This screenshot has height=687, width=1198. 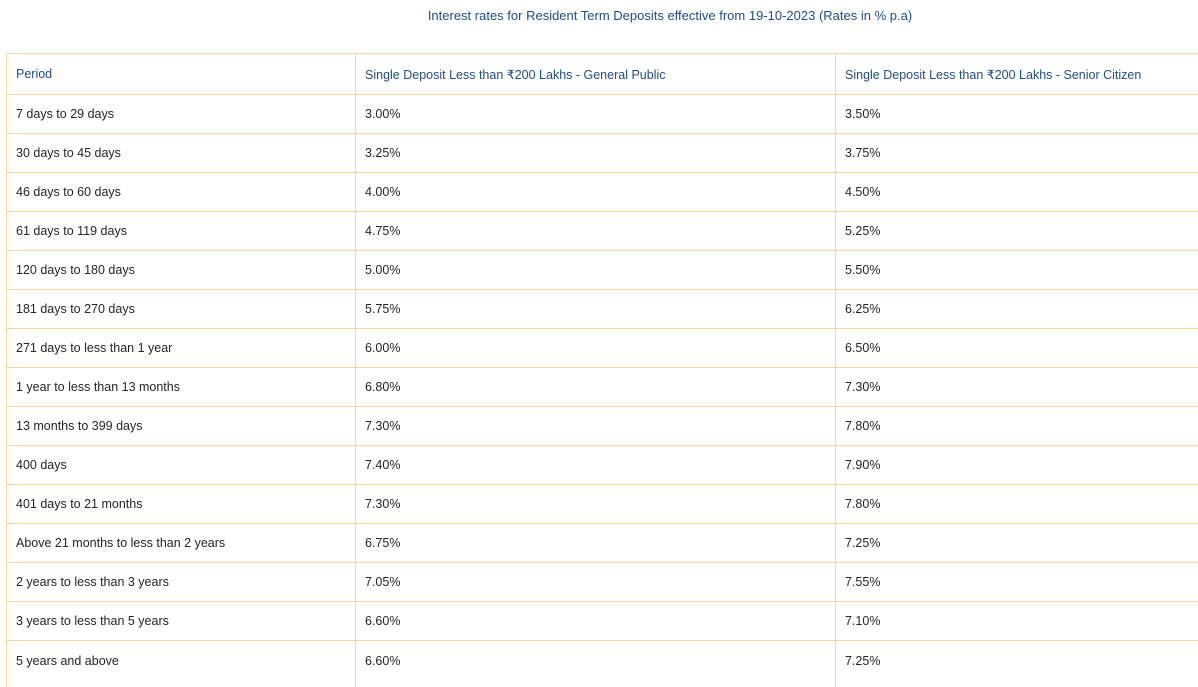 I want to click on period-cell: 5 years and above, so click(x=181, y=664).